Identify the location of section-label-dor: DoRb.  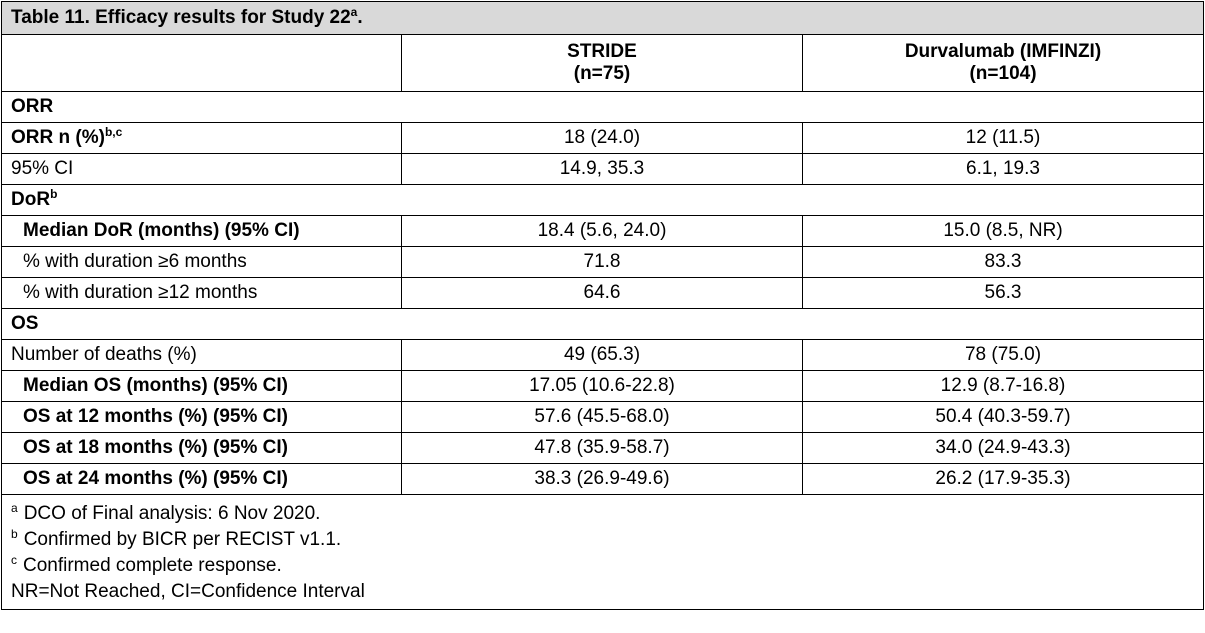
(602, 200).